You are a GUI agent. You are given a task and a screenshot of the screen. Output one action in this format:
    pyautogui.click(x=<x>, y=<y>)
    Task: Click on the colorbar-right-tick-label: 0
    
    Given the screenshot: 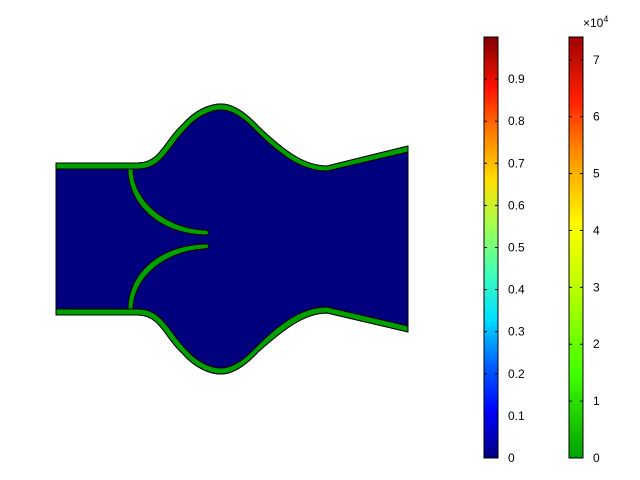 What is the action you would take?
    pyautogui.click(x=596, y=458)
    